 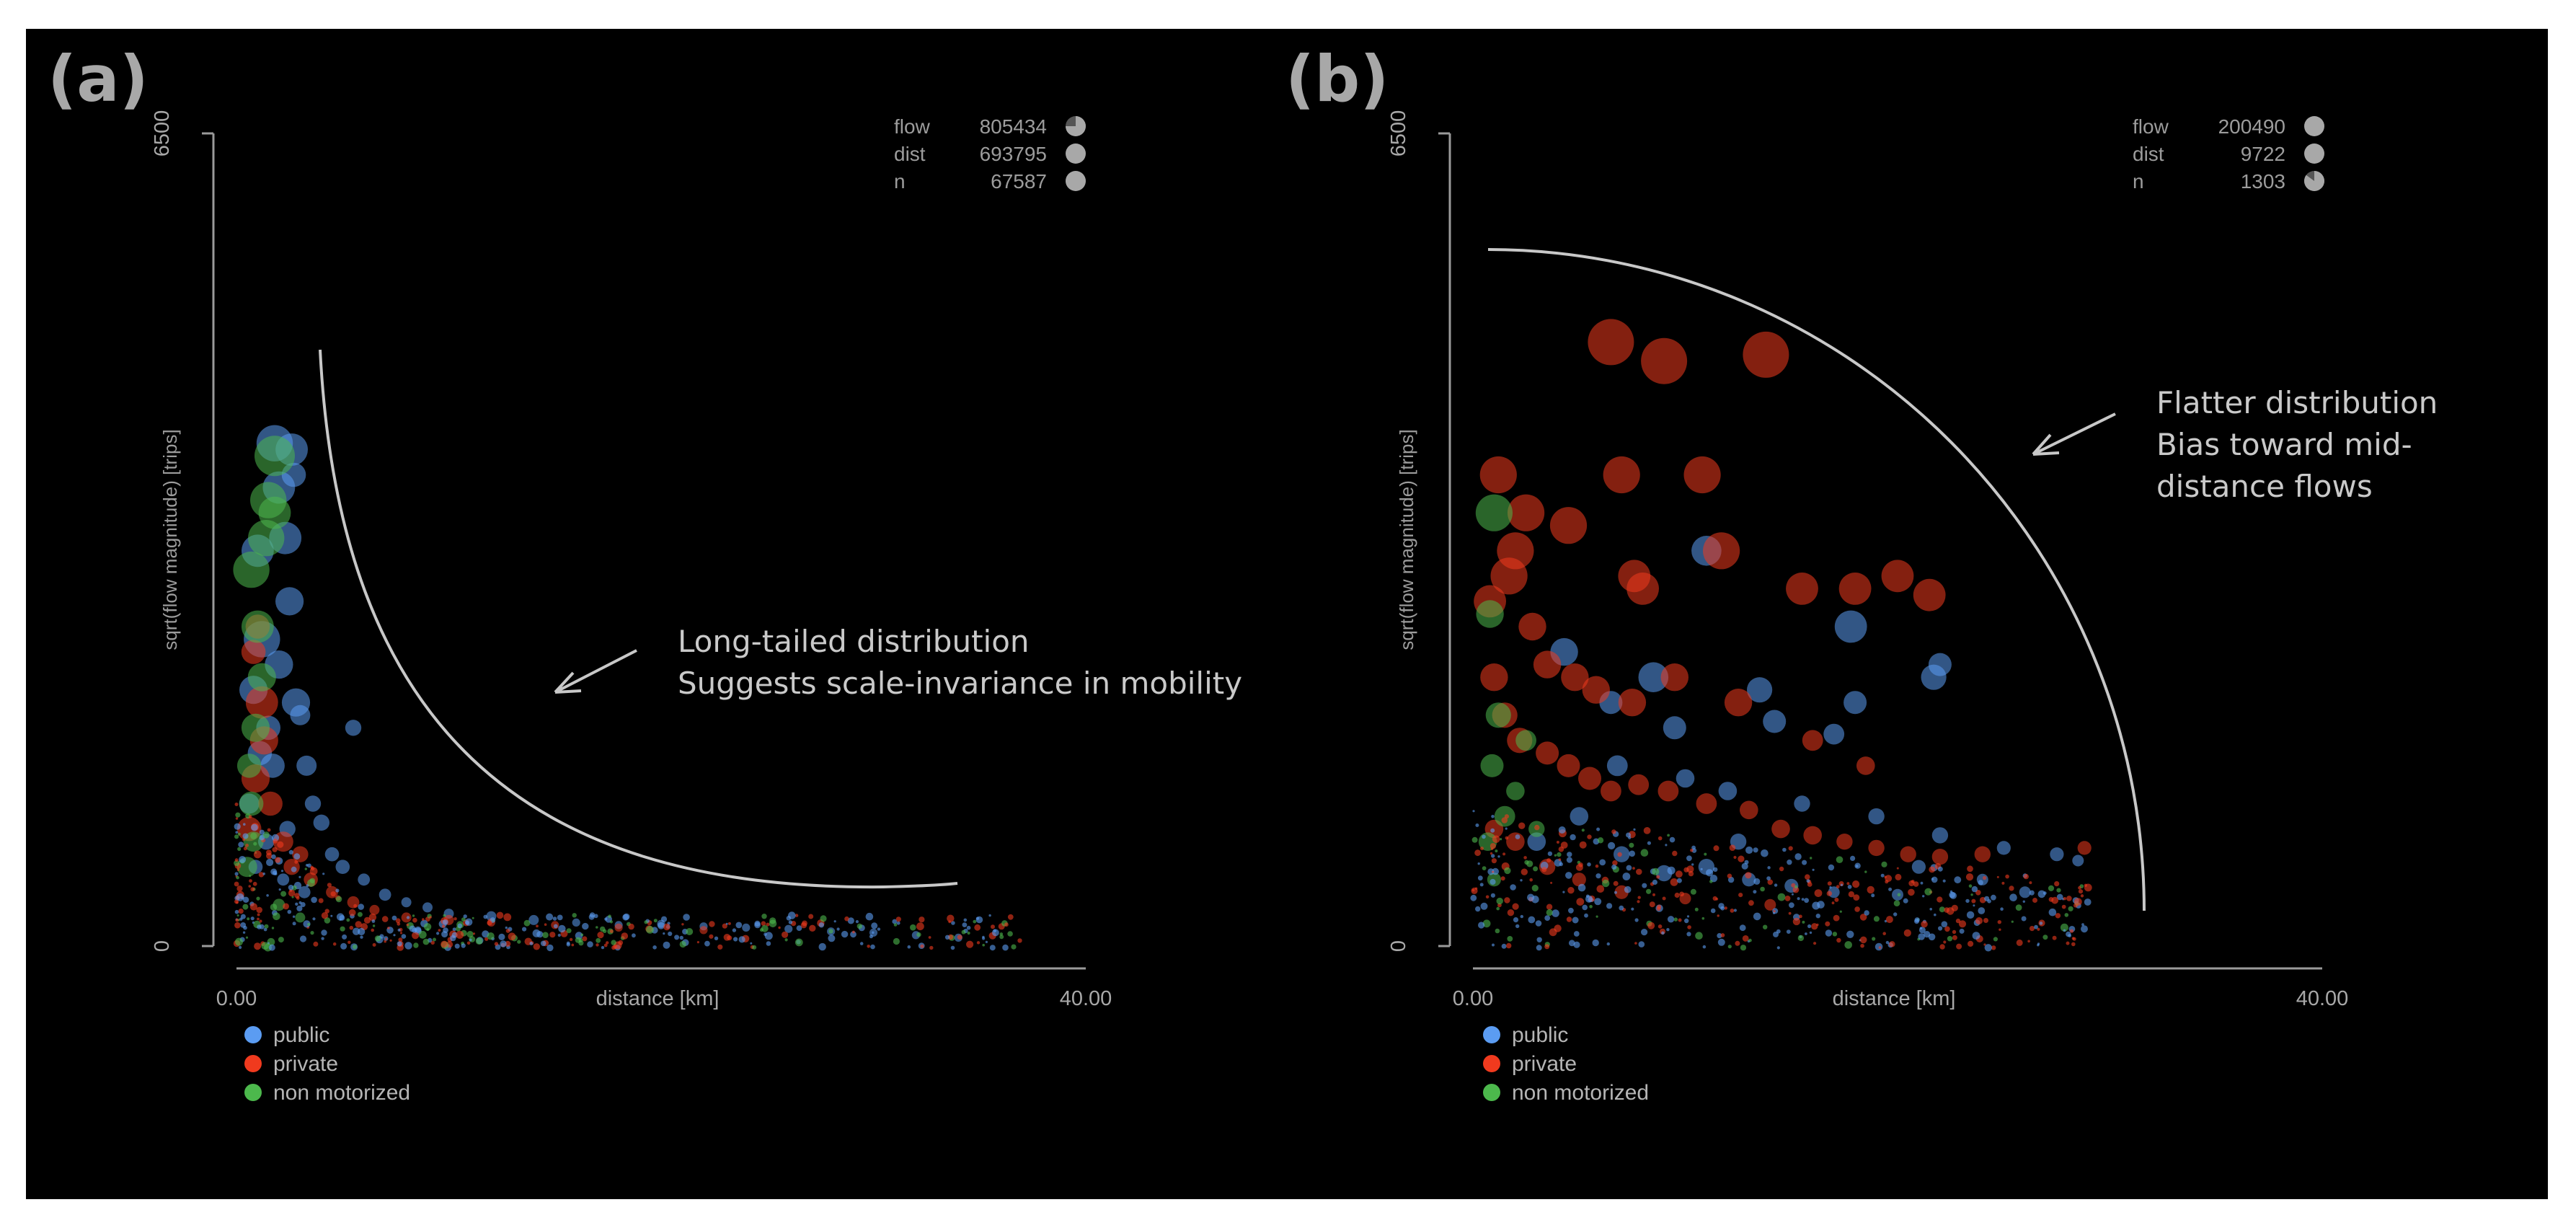 I want to click on y-tick-label: 0, so click(x=1398, y=946).